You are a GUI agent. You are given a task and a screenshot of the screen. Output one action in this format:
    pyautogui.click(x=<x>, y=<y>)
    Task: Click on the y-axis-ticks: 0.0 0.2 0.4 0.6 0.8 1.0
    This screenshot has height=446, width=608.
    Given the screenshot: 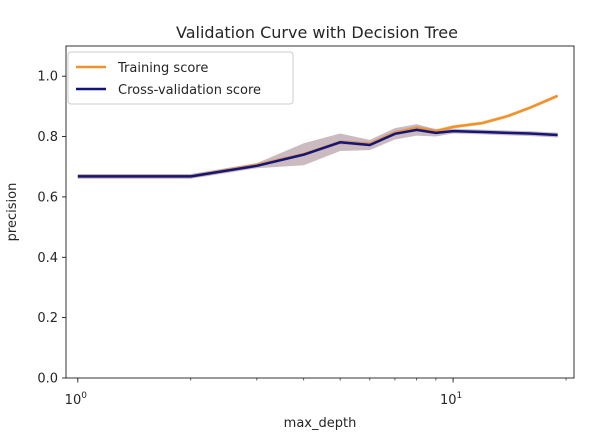 What is the action you would take?
    pyautogui.click(x=51, y=228)
    